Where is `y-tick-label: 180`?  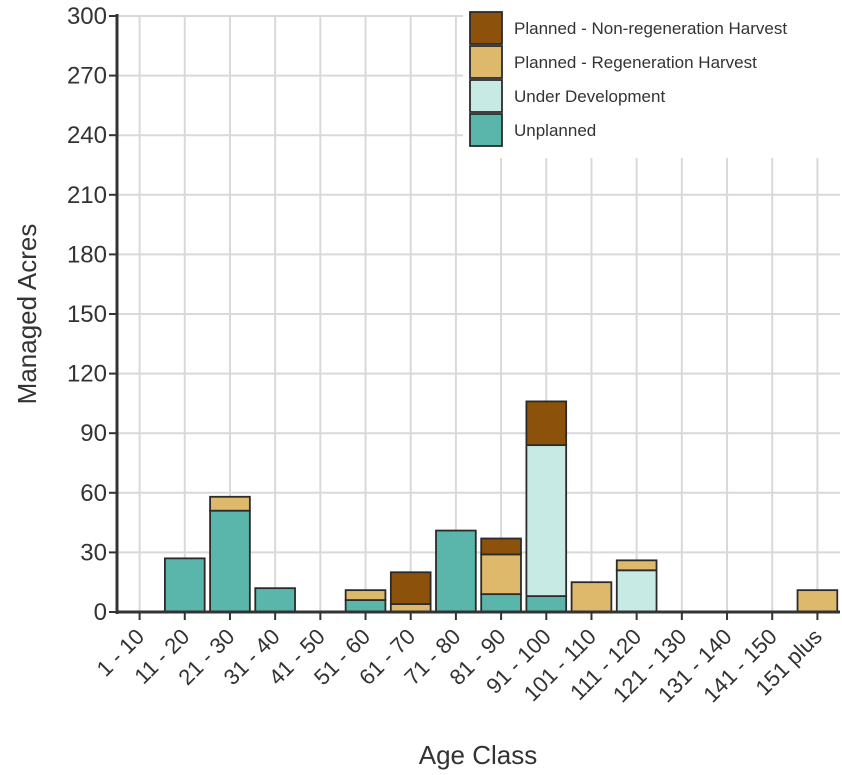 y-tick-label: 180 is located at coordinates (87, 254).